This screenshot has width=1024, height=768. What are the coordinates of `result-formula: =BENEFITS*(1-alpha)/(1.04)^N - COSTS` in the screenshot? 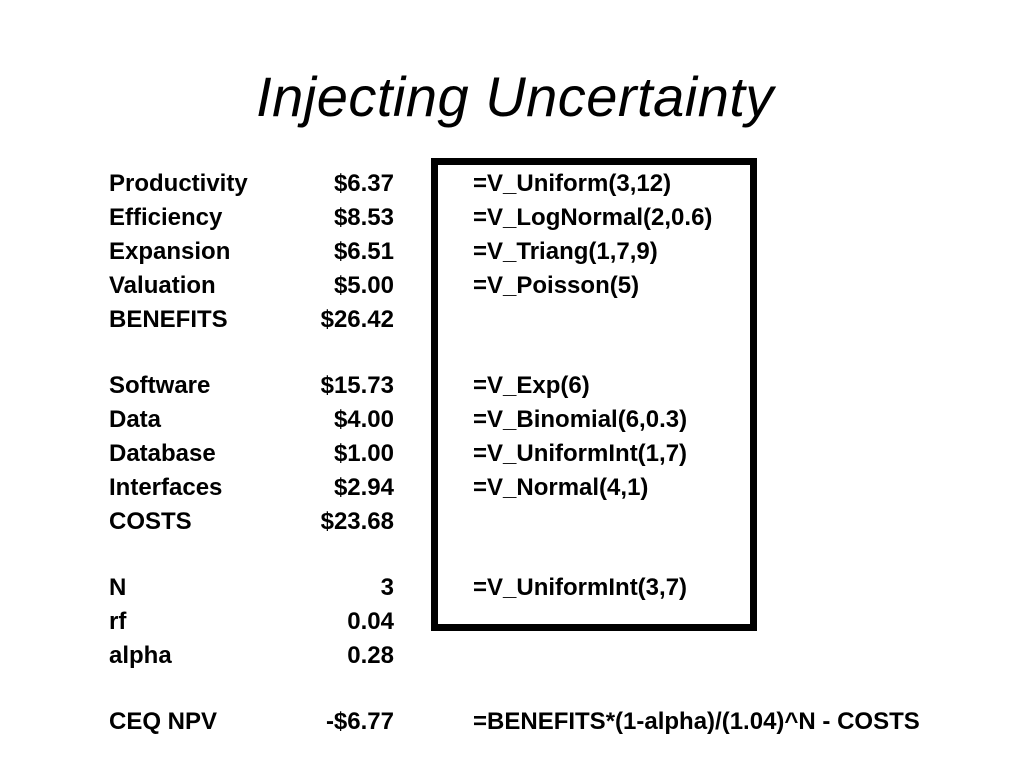 It's located at (696, 721).